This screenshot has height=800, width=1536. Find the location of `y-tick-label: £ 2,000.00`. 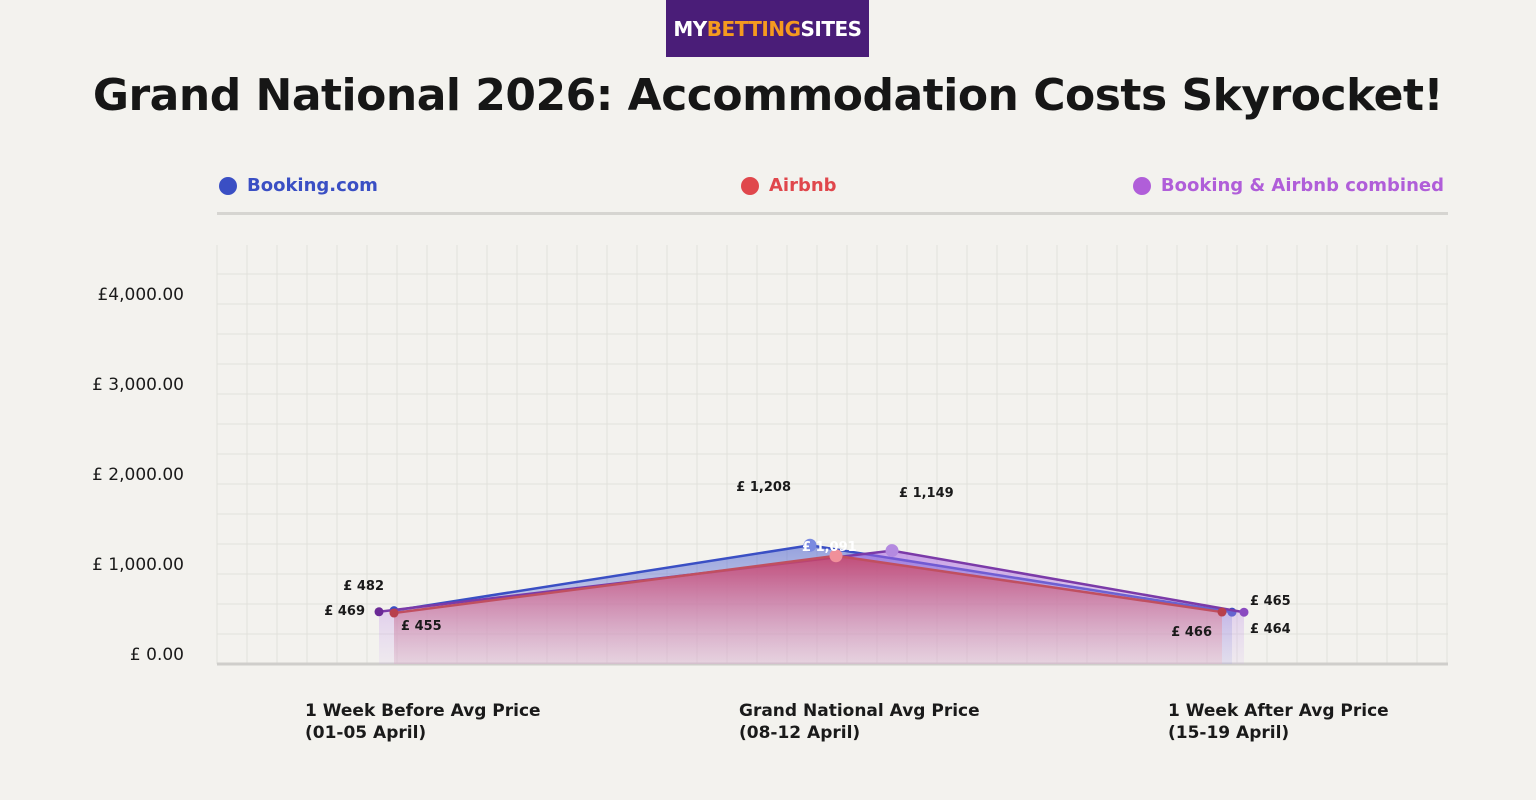

y-tick-label: £ 2,000.00 is located at coordinates (138, 475).